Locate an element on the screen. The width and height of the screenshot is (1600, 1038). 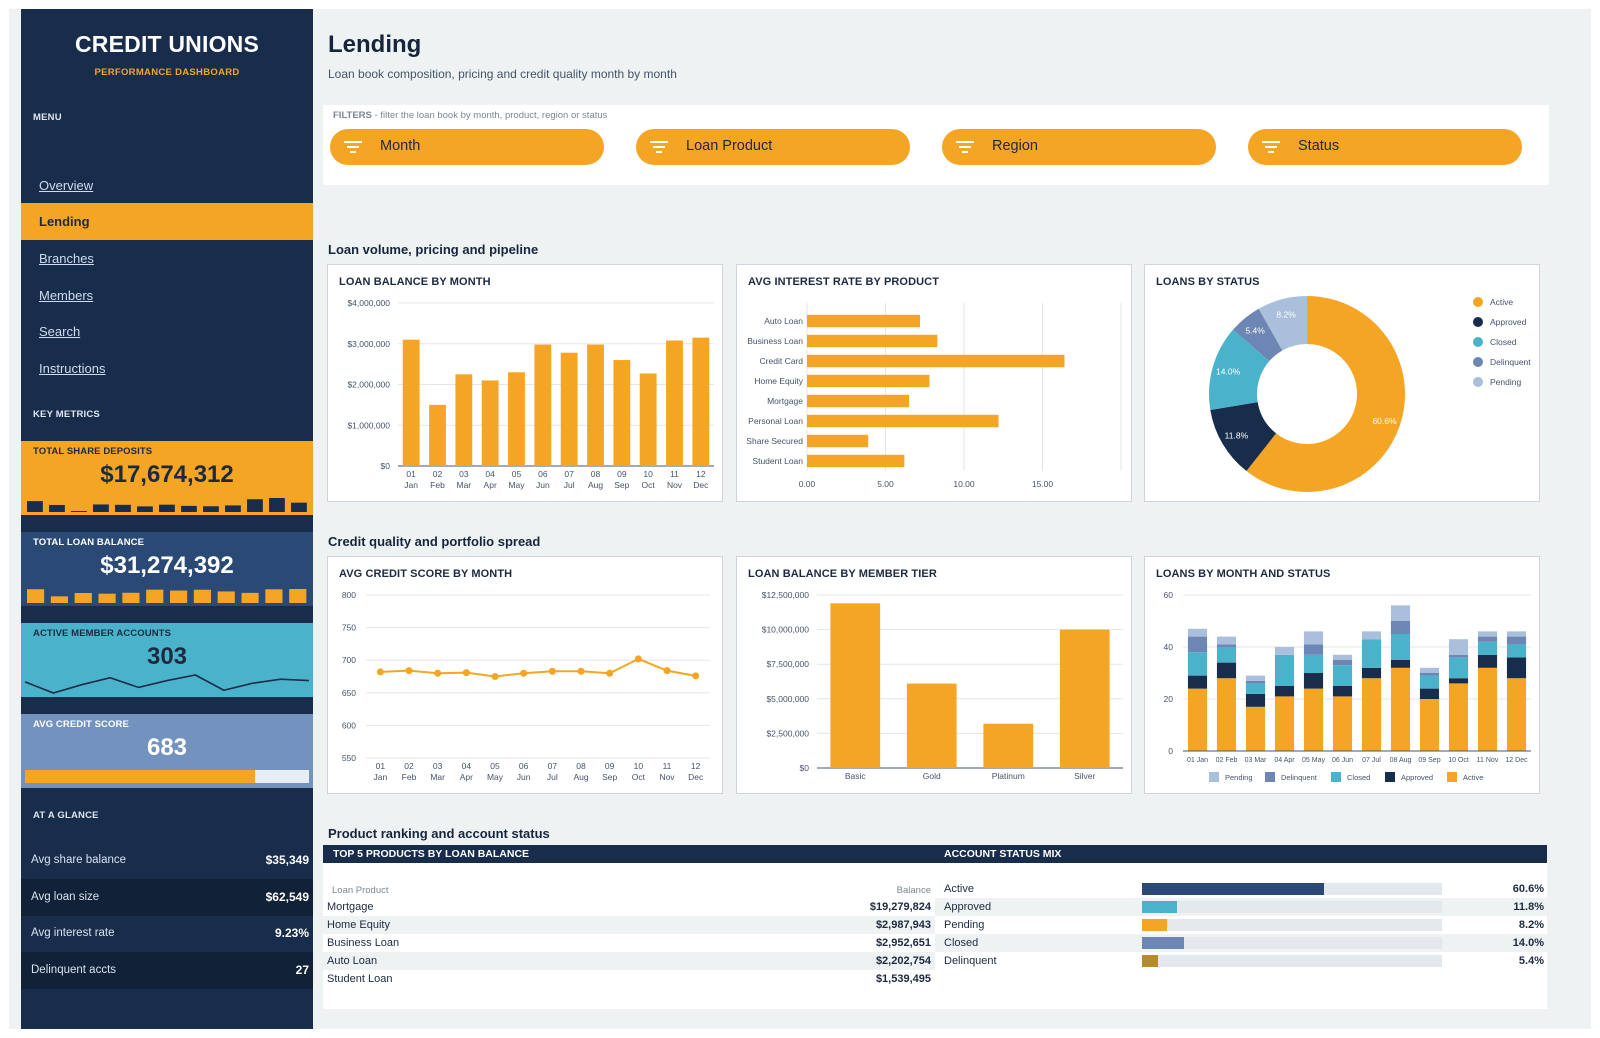
kpi-label: TOTAL LOAN BALANCE is located at coordinates (89, 542).